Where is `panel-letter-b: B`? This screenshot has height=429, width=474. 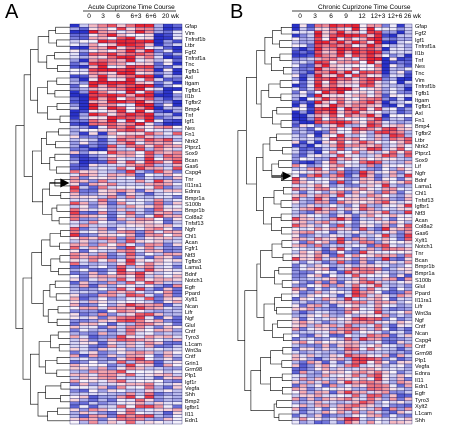
panel-letter-b: B is located at coordinates (237, 12).